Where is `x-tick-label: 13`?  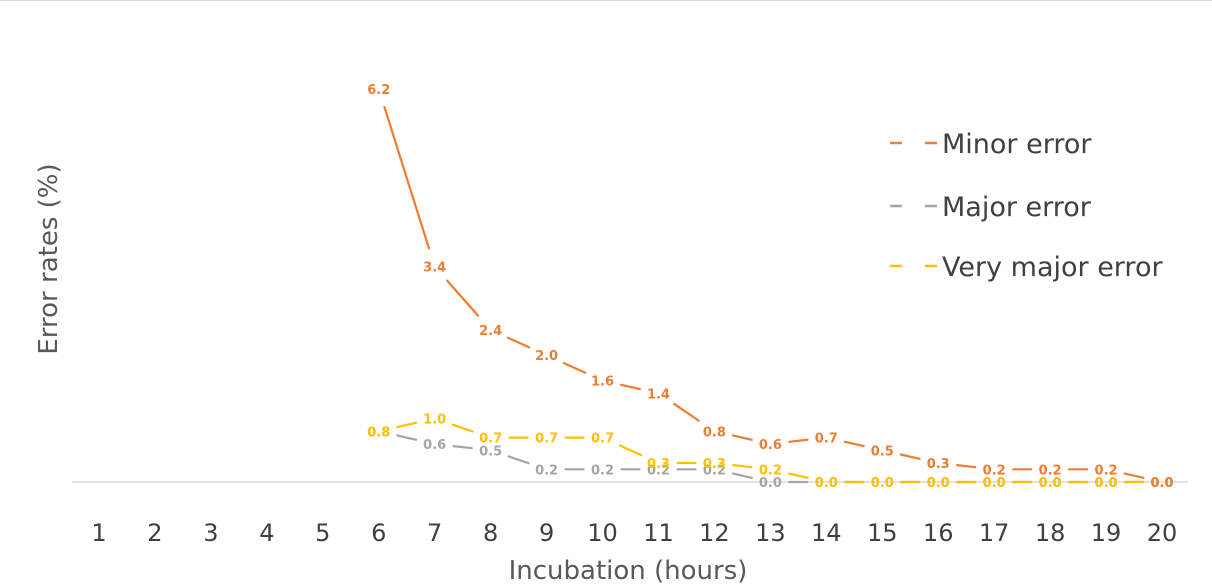 x-tick-label: 13 is located at coordinates (770, 533).